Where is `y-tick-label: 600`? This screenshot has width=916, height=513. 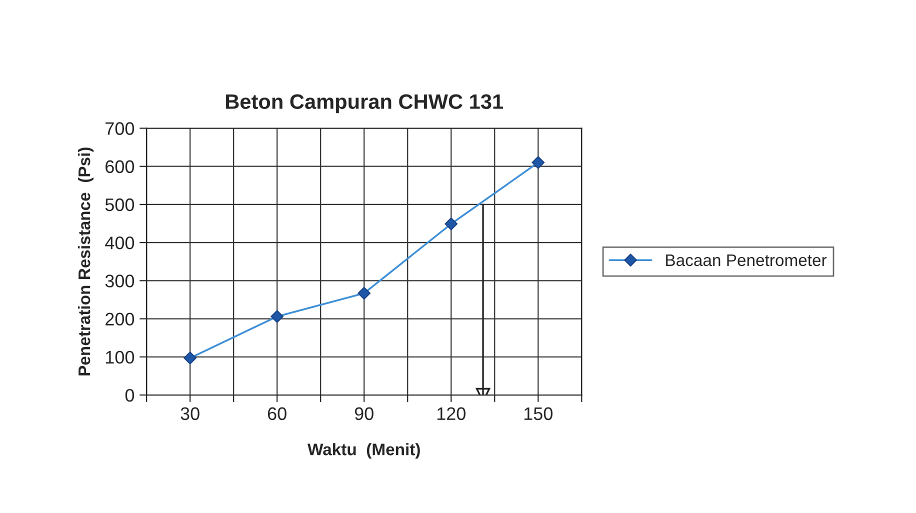 y-tick-label: 600 is located at coordinates (120, 167).